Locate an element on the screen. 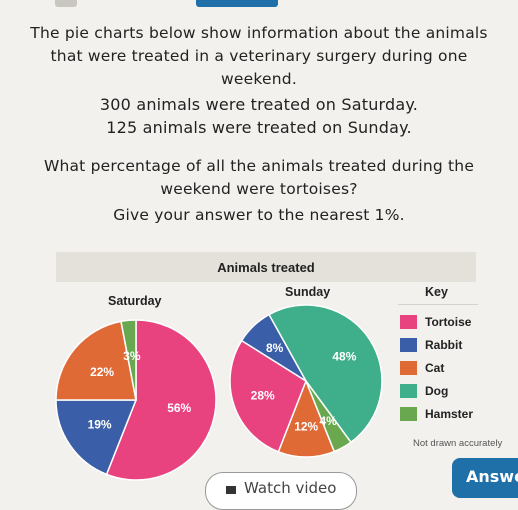  saturday-slice-hamster is located at coordinates (128, 360).